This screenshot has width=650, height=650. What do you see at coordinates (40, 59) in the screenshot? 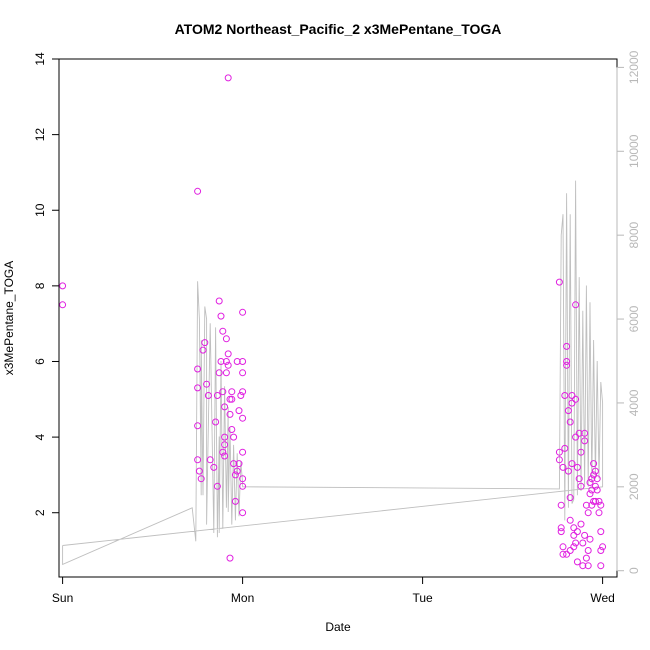
I see `y-tick-label: 14` at bounding box center [40, 59].